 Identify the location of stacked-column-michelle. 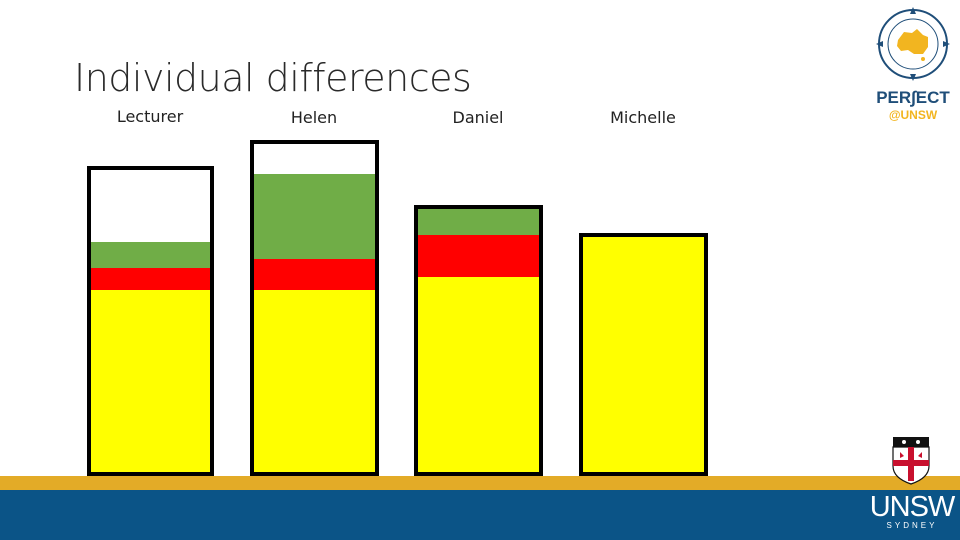
(643, 354).